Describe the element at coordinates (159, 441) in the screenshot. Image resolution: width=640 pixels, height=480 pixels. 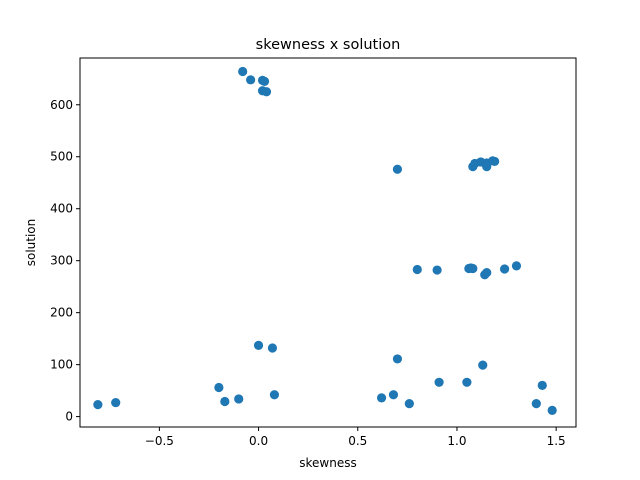
I see `x-tick-label: −0.5` at that location.